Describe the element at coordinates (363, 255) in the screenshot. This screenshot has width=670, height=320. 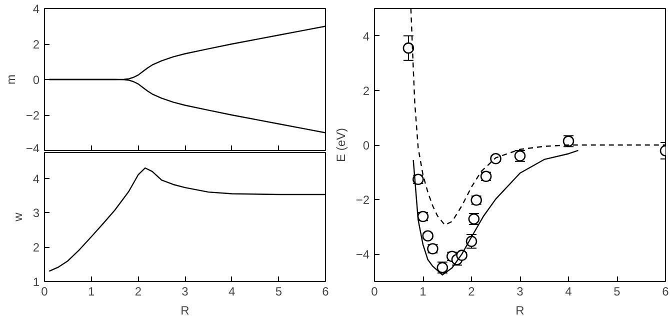
I see `y-tick-label: −4` at that location.